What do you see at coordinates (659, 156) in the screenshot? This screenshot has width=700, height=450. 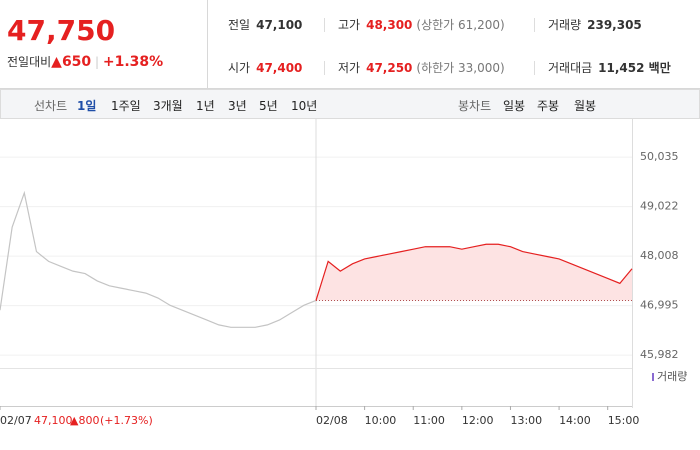 I see `y-tick-label: 50,035` at bounding box center [659, 156].